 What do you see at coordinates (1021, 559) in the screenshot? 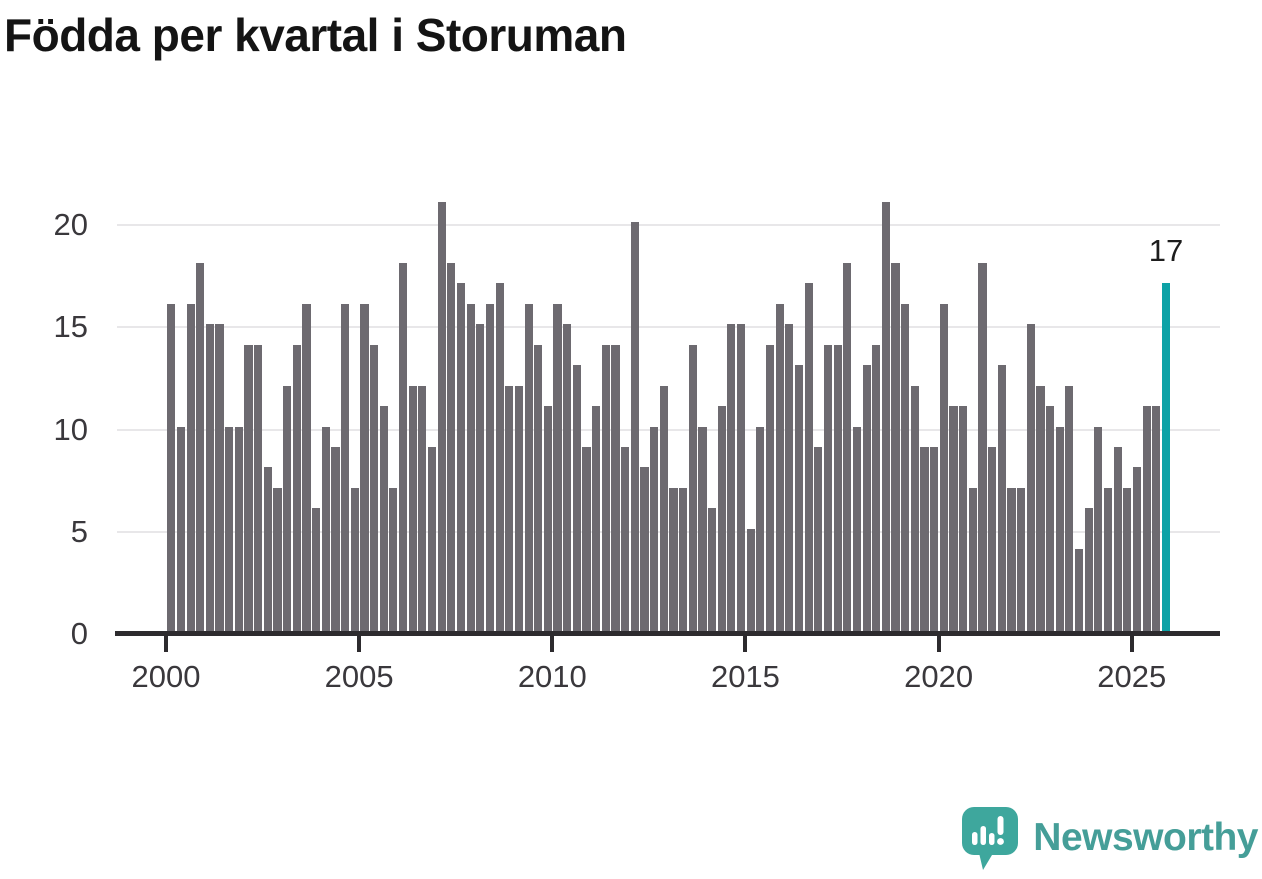
I see `bar-2022-q1` at bounding box center [1021, 559].